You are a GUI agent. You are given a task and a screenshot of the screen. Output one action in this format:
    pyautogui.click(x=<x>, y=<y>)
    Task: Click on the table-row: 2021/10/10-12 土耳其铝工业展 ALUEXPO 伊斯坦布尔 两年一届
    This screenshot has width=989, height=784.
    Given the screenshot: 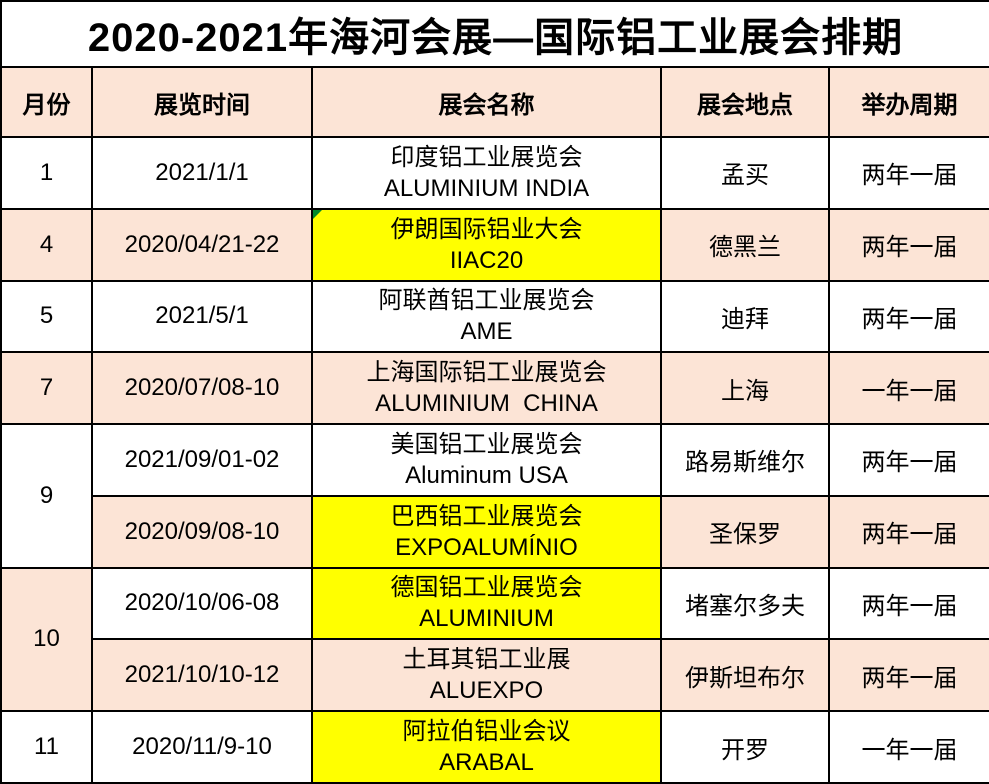 What is the action you would take?
    pyautogui.click(x=495, y=675)
    